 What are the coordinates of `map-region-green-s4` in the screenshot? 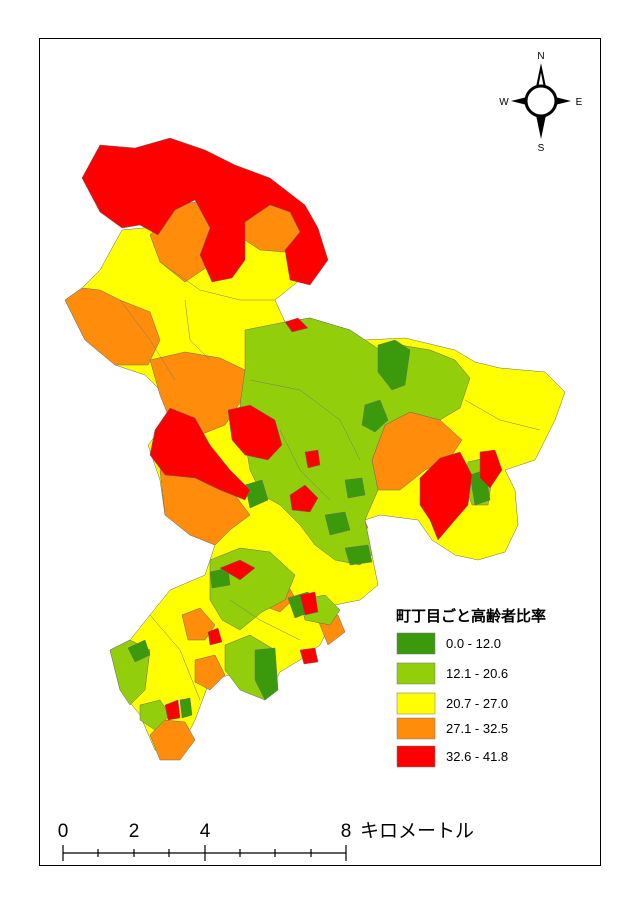 It's located at (186, 708).